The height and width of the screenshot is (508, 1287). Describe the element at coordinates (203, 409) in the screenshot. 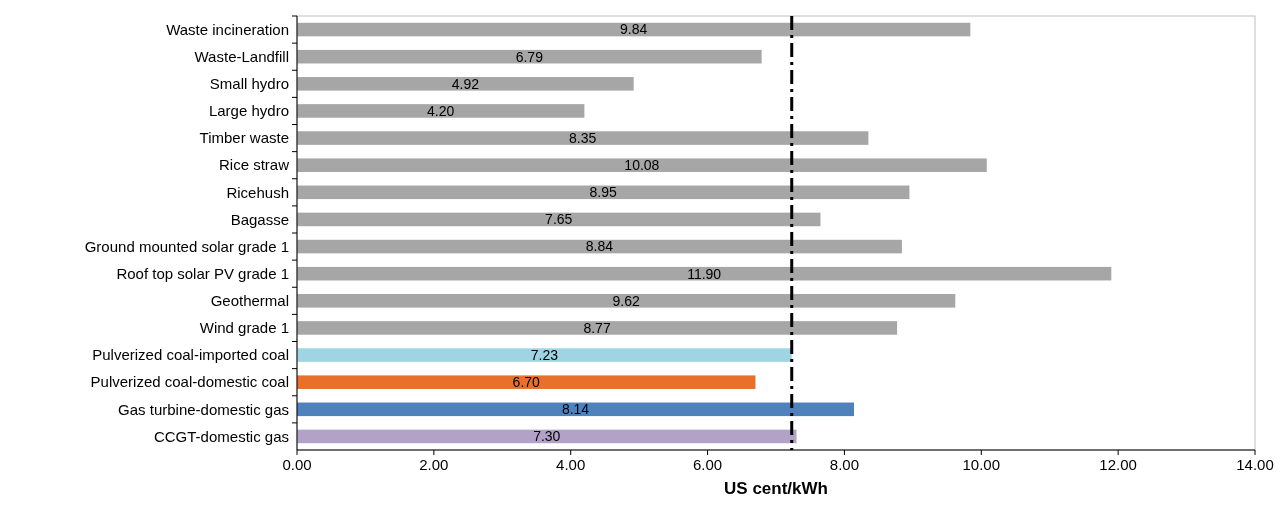

I see `y-tick-label: Gas turbine-domestic gas` at that location.